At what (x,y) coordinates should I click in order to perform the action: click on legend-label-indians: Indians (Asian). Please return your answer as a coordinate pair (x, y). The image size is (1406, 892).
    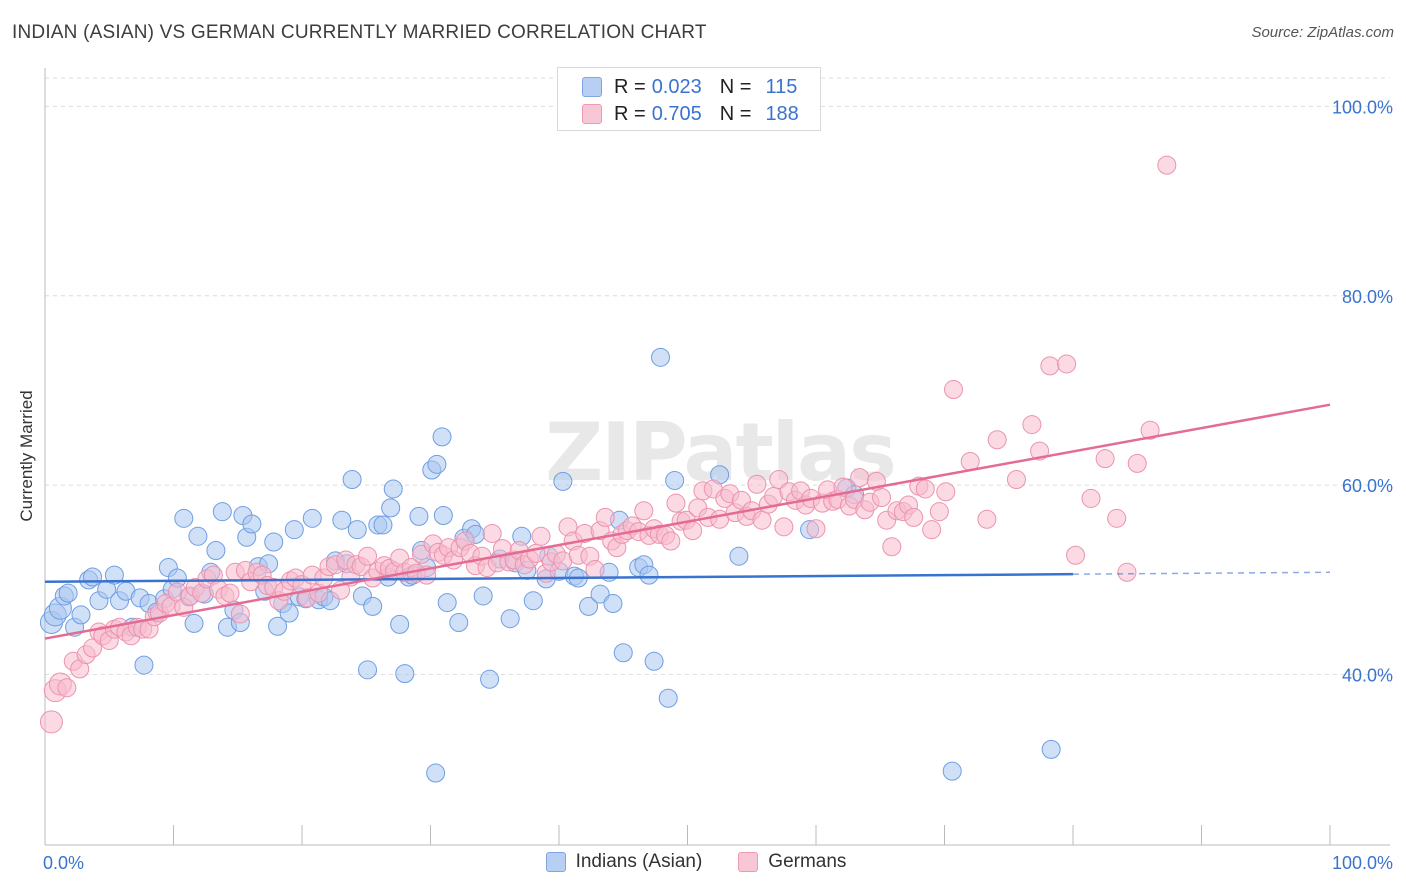
    Looking at the image, I should click on (639, 861).